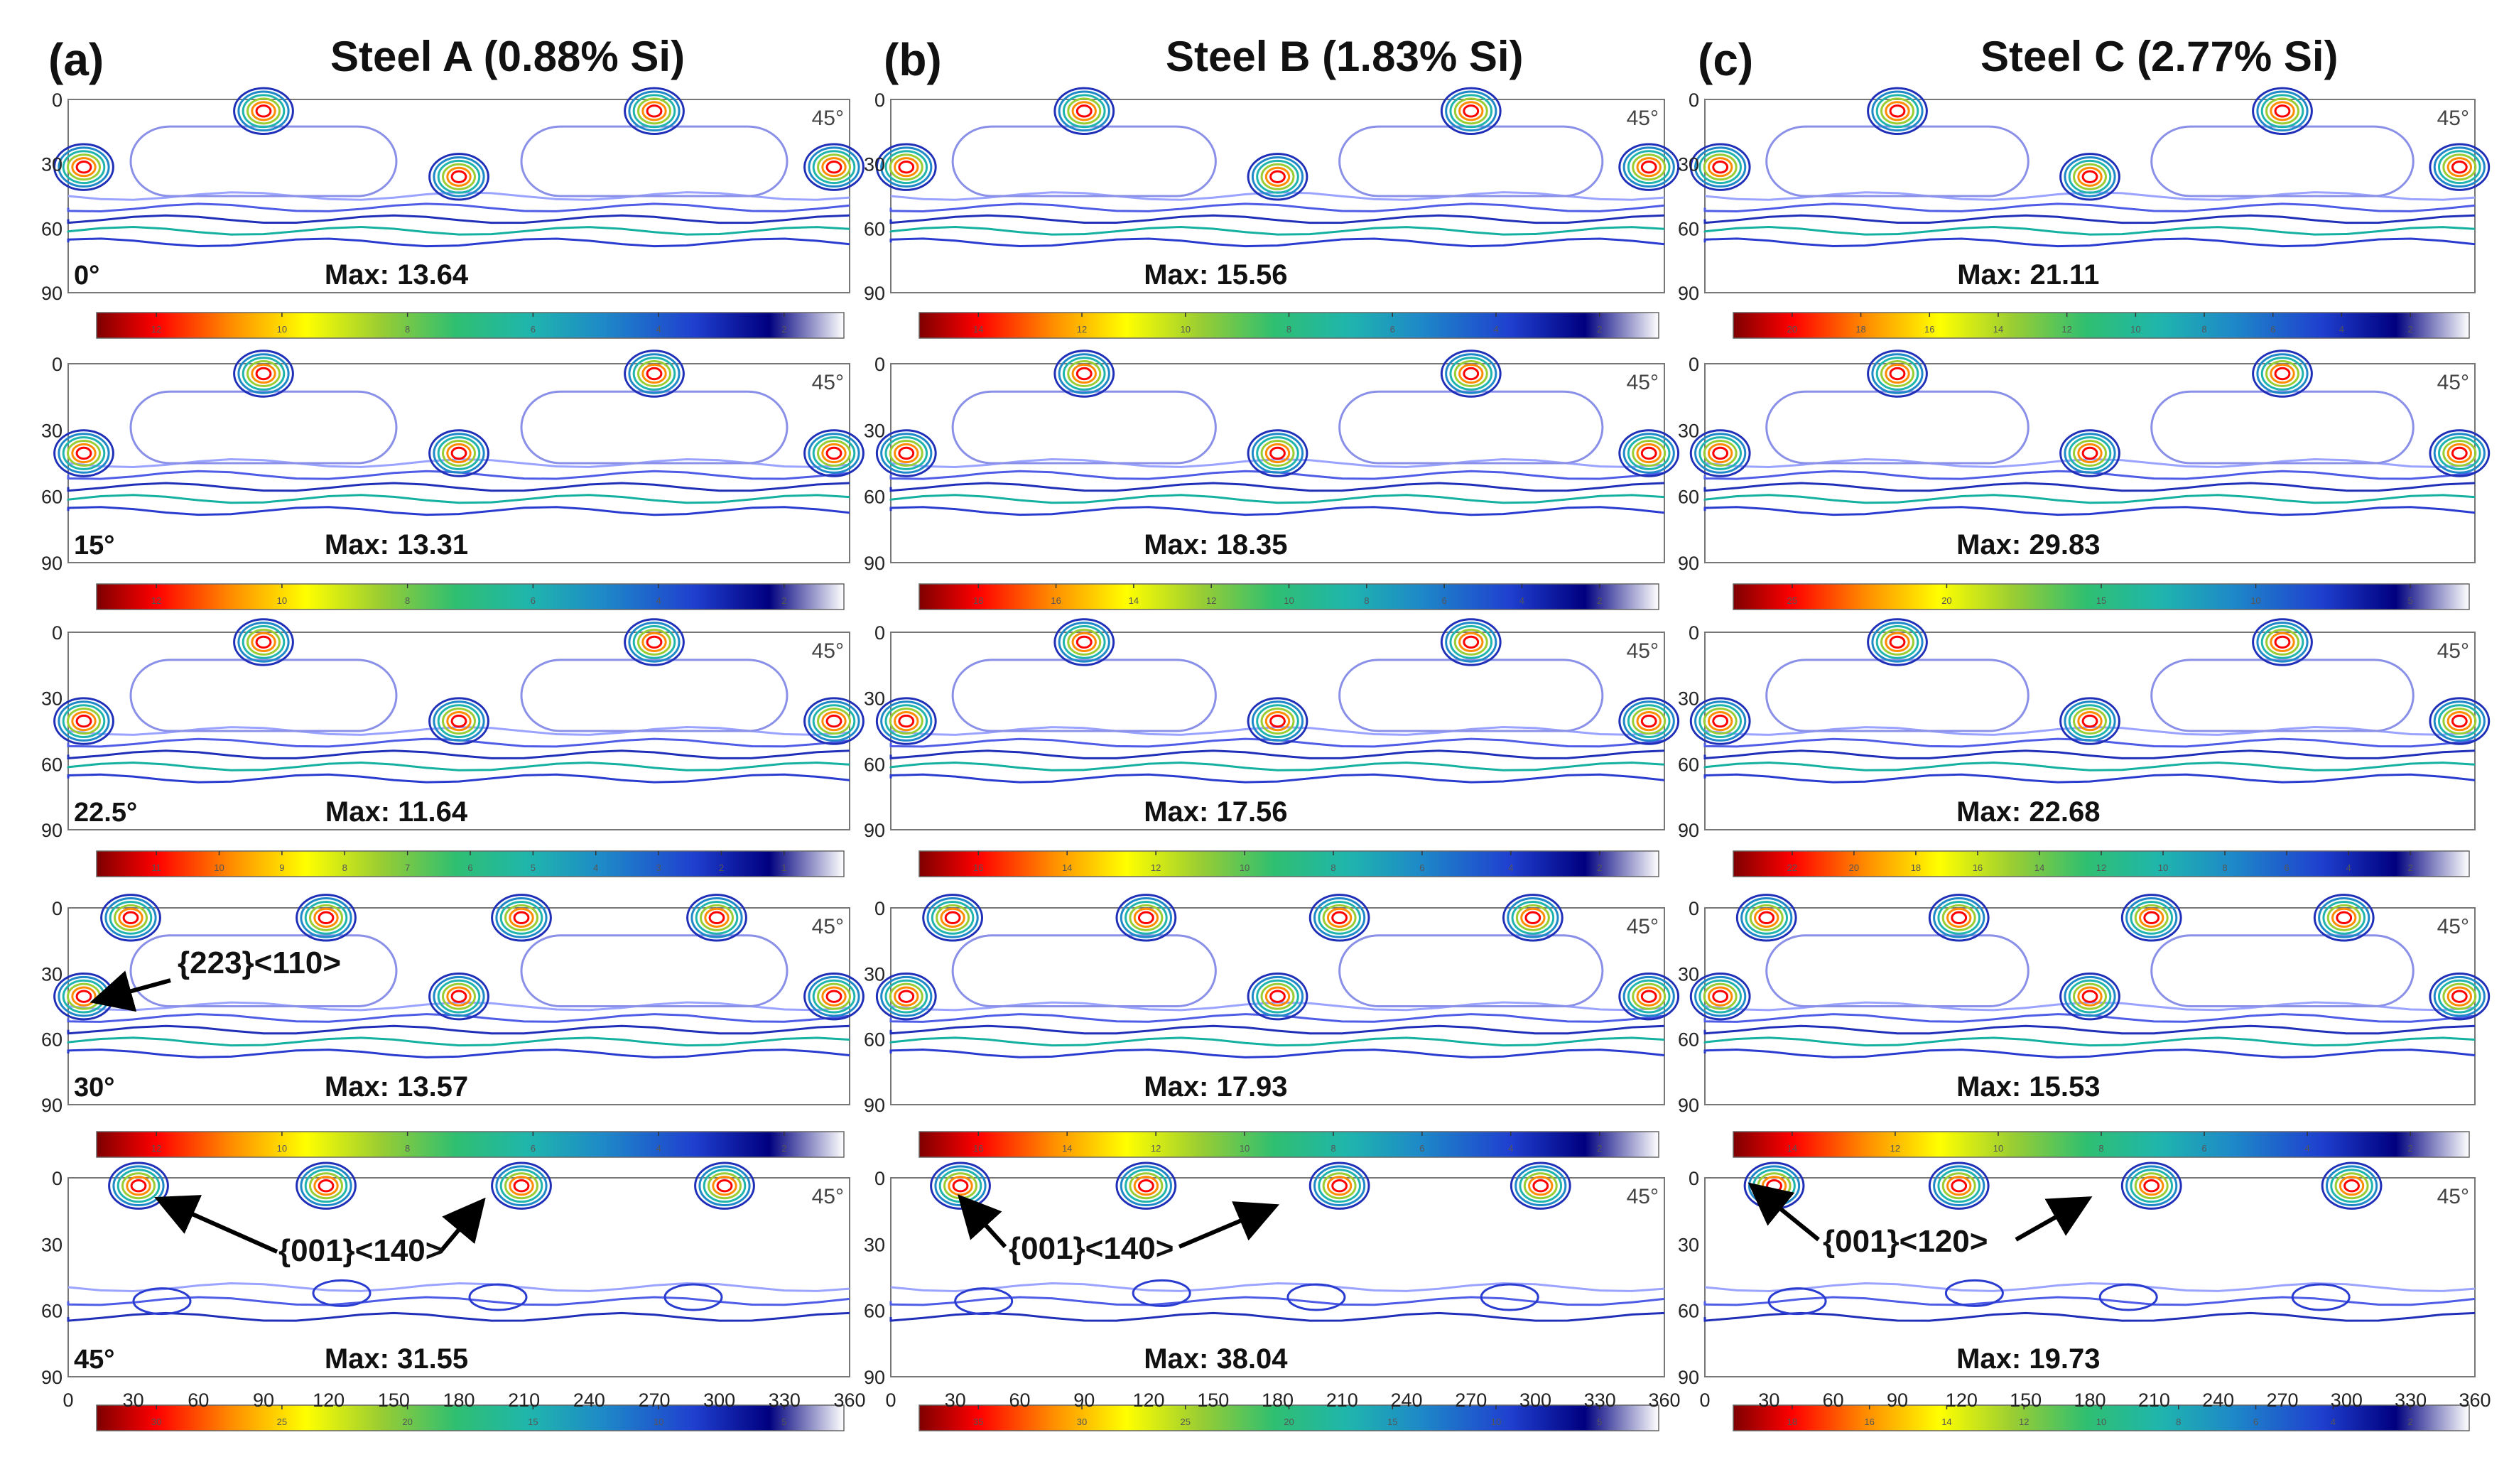 This screenshot has height=1484, width=2509. What do you see at coordinates (1905, 1241) in the screenshot?
I see `annotation-label-c45: {001}<120>` at bounding box center [1905, 1241].